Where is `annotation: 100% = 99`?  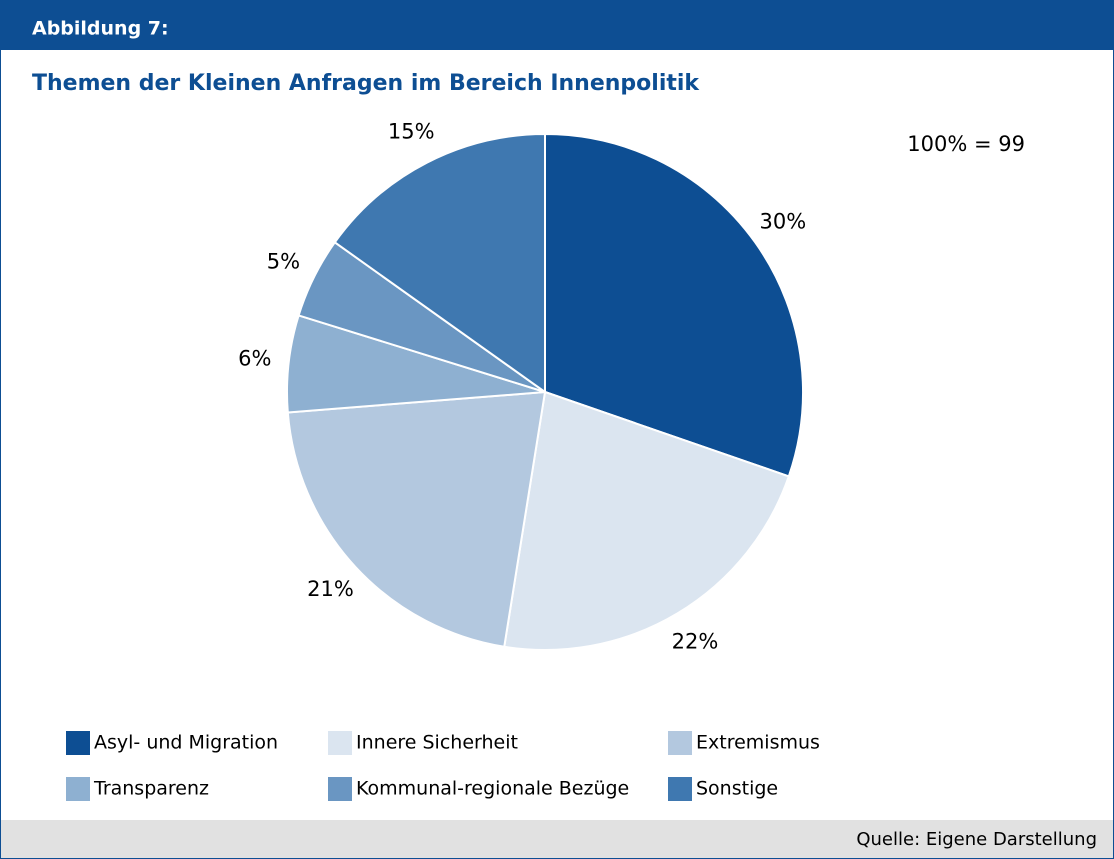 annotation: 100% = 99 is located at coordinates (966, 144).